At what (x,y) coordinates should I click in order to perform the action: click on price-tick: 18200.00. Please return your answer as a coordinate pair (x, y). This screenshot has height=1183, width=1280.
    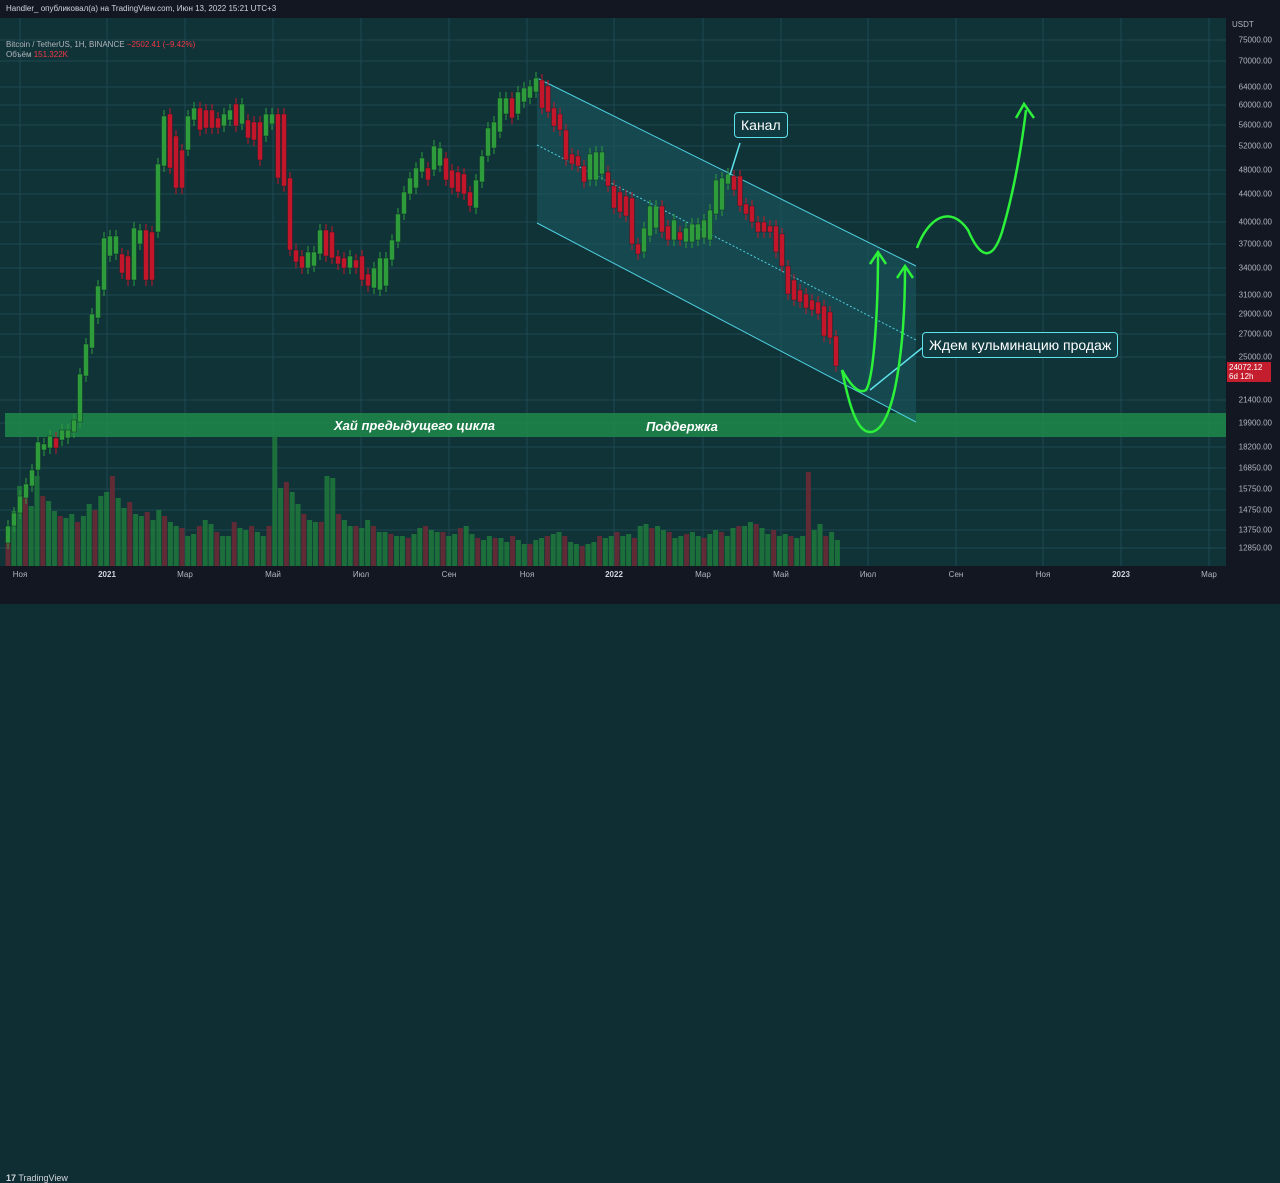
    Looking at the image, I should click on (1255, 447).